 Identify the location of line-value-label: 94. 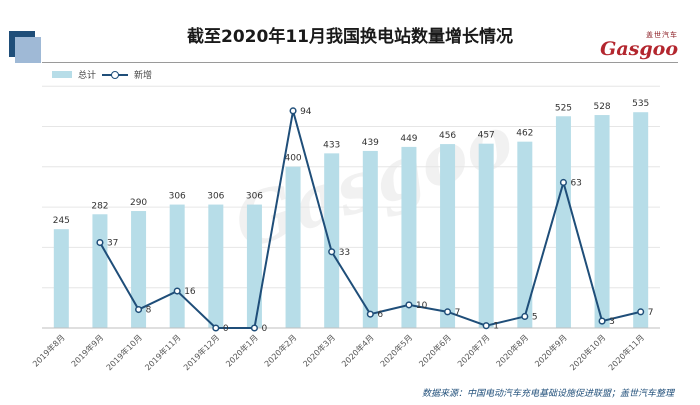
(306, 112).